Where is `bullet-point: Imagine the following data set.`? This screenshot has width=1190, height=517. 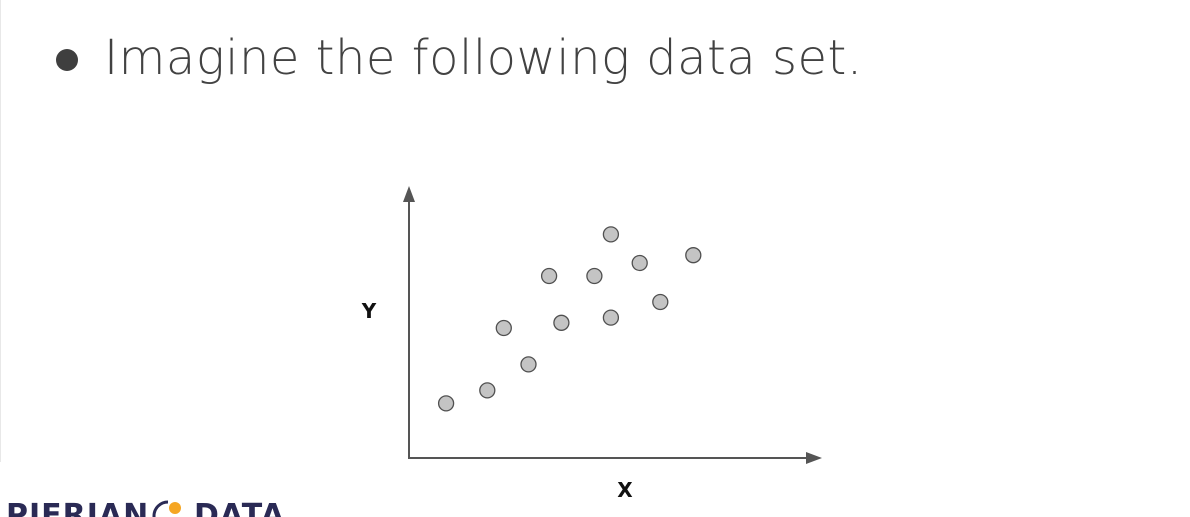 bullet-point: Imagine the following data set. is located at coordinates (459, 58).